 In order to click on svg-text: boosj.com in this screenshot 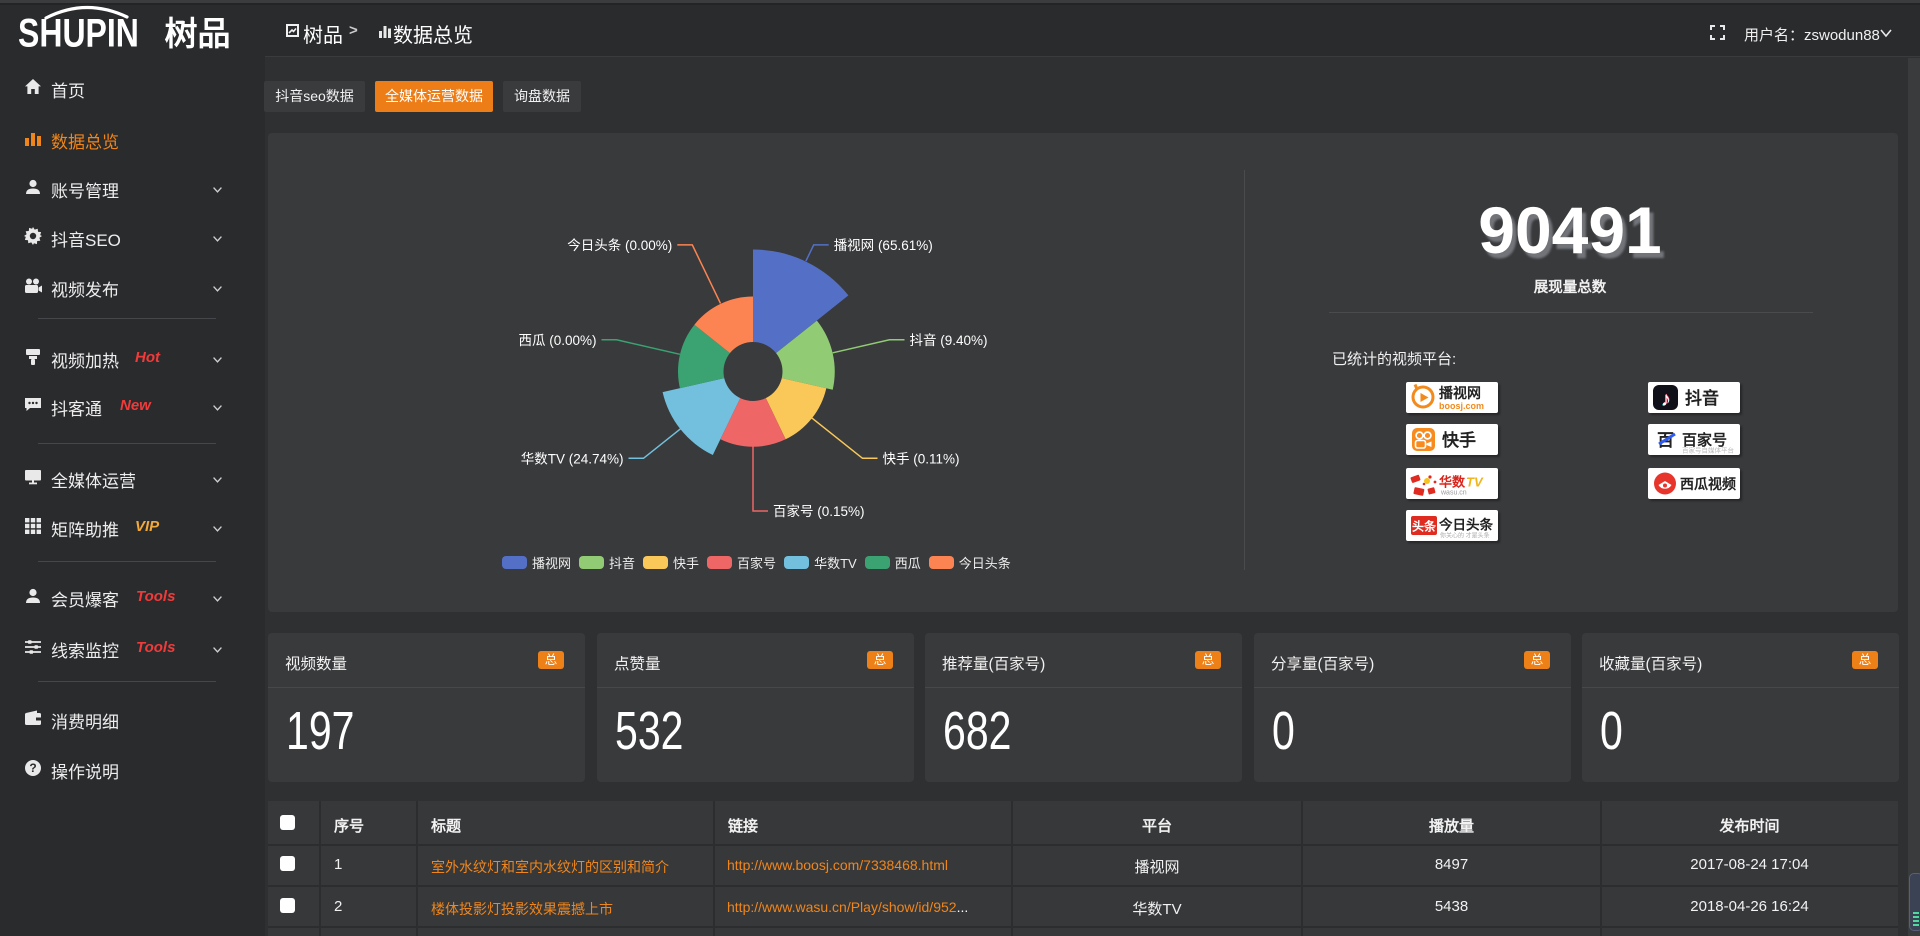, I will do `click(1461, 406)`.